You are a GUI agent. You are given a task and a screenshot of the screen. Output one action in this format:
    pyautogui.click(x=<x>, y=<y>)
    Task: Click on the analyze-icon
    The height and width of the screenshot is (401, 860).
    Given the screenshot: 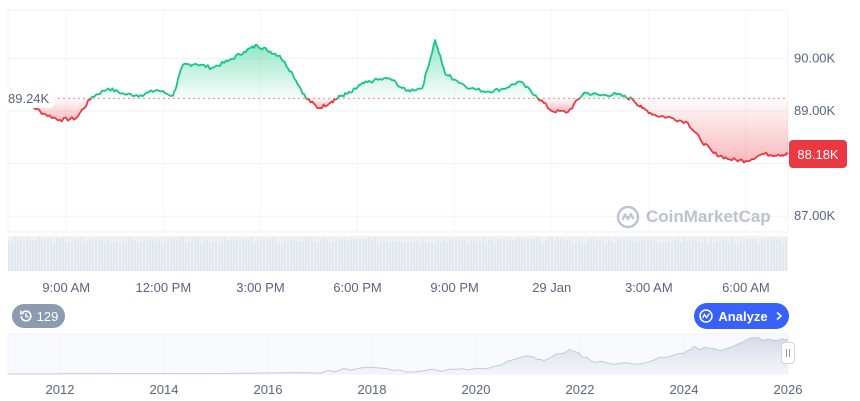 What is the action you would take?
    pyautogui.click(x=706, y=316)
    